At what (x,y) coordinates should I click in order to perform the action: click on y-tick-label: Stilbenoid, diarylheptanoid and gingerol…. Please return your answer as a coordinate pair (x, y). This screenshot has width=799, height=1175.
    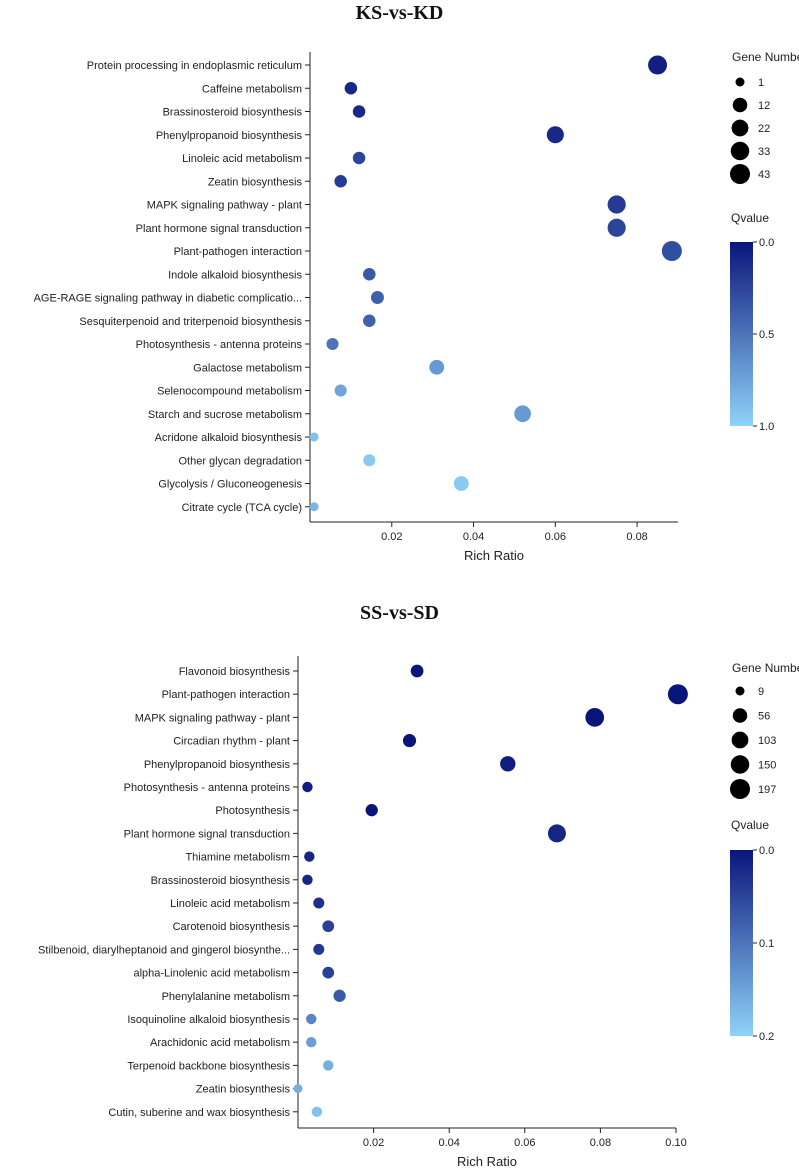
    Looking at the image, I should click on (164, 950).